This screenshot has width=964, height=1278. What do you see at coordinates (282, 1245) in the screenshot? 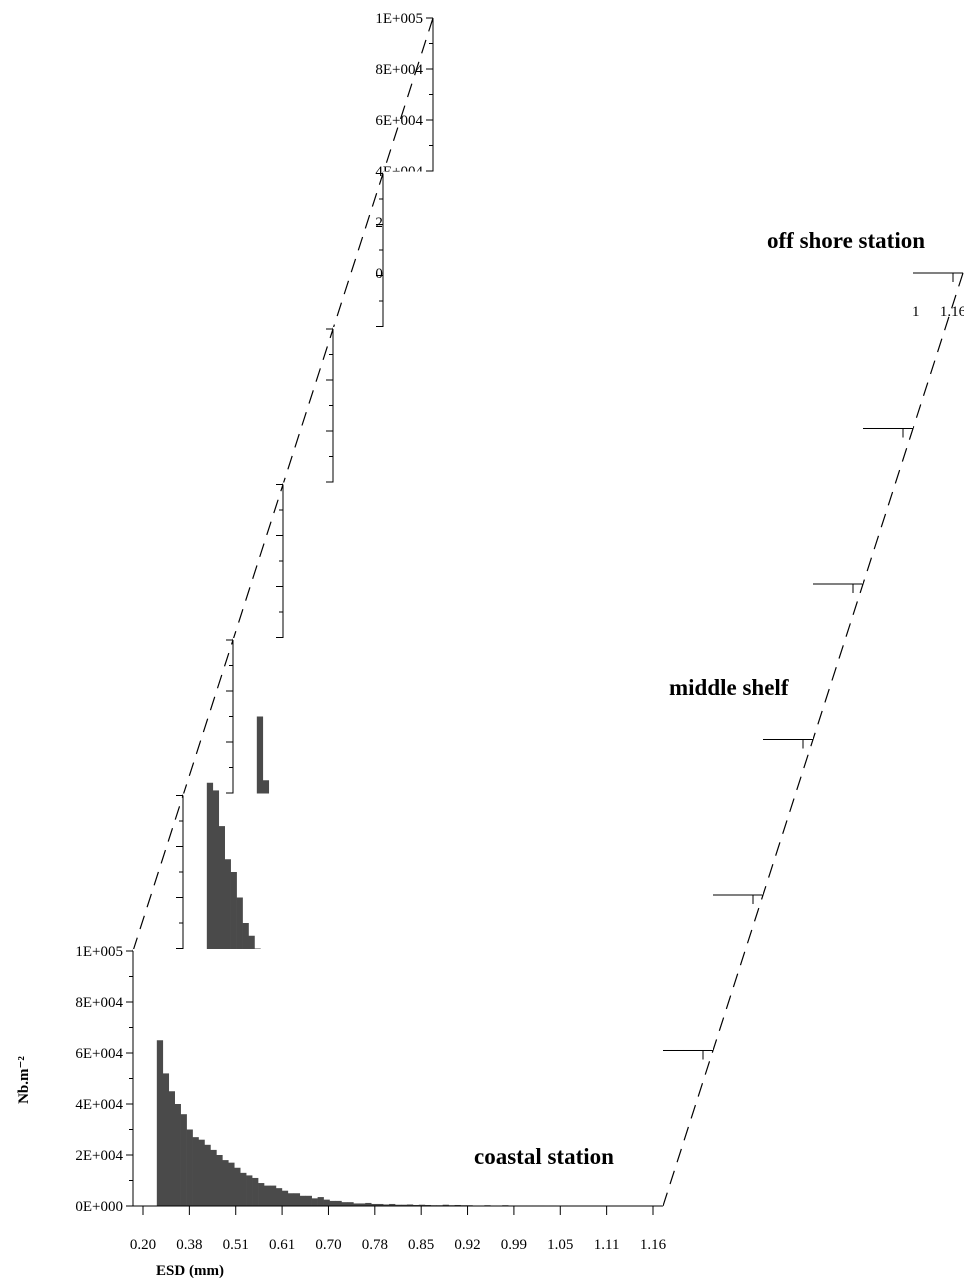
I see `x-tick-label: 0.61` at bounding box center [282, 1245].